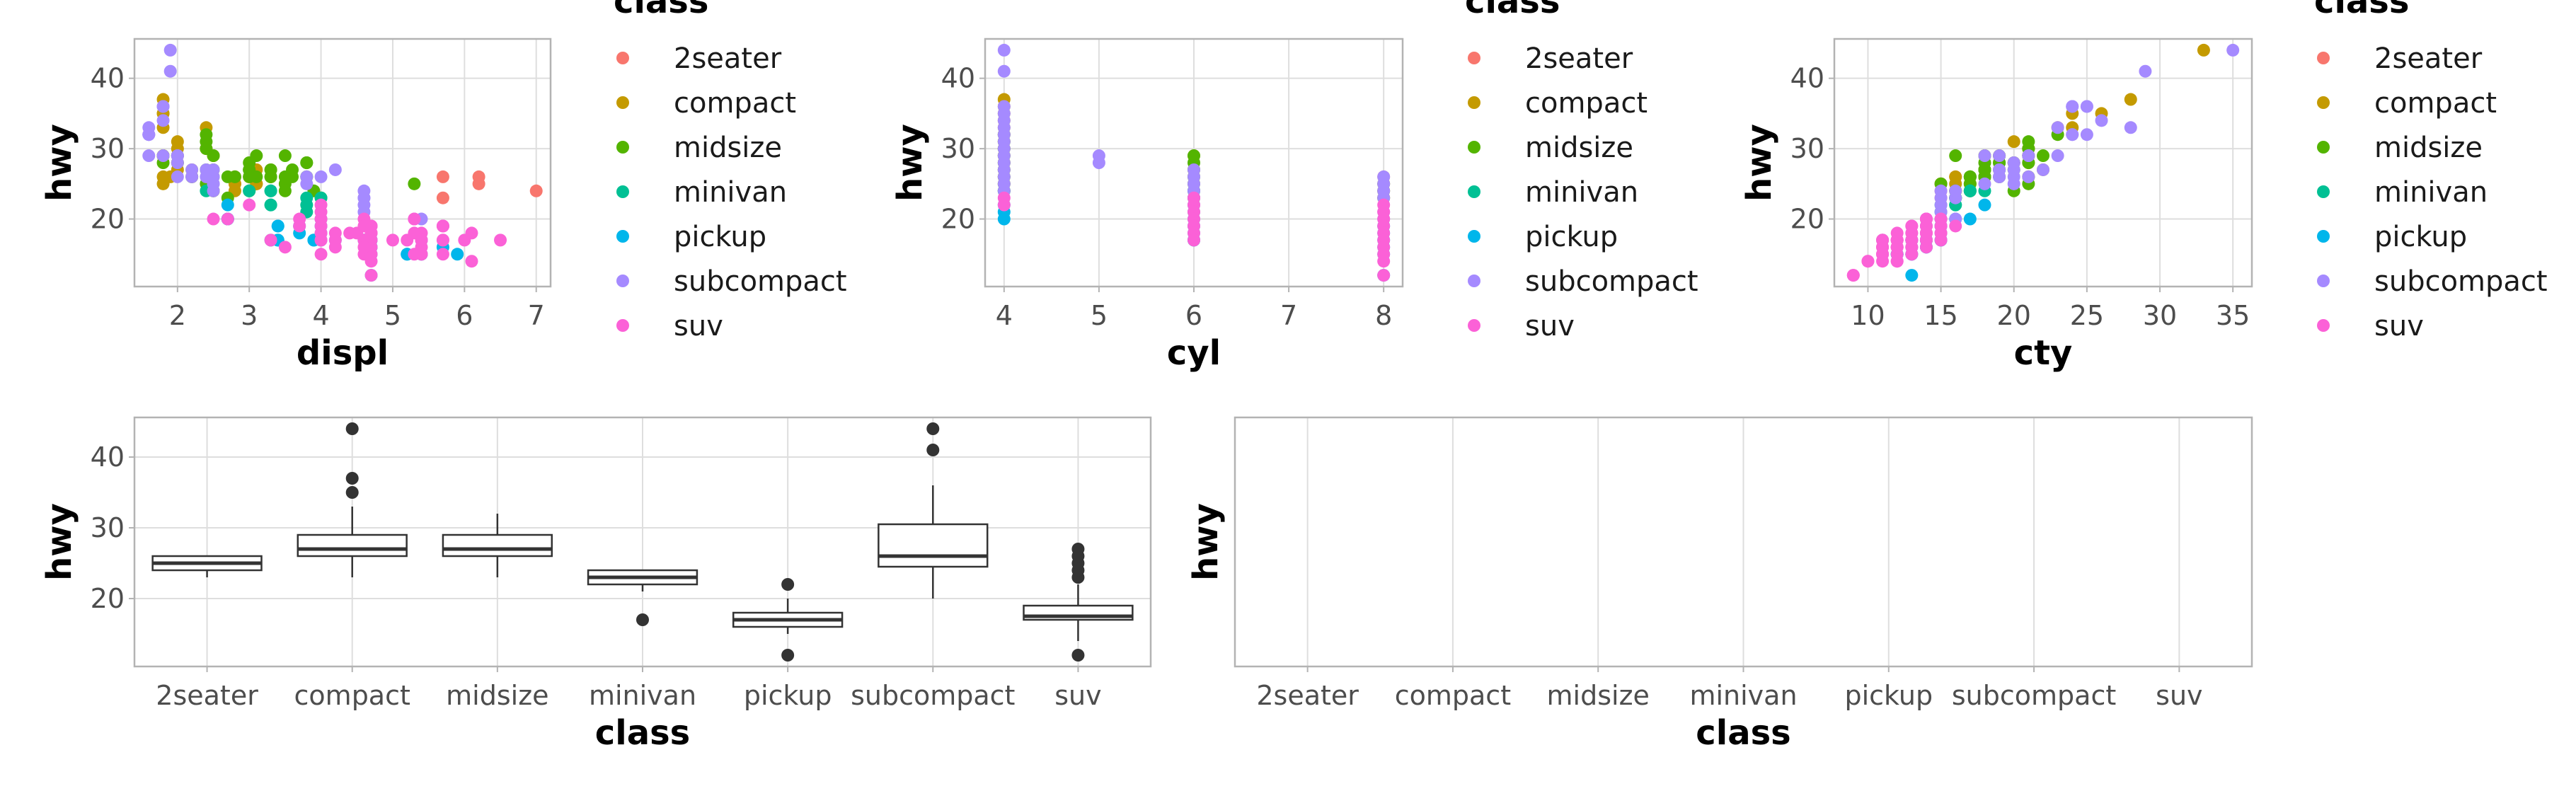  Describe the element at coordinates (2431, 193) in the screenshot. I see `legend-label-minivan: minivan` at that location.